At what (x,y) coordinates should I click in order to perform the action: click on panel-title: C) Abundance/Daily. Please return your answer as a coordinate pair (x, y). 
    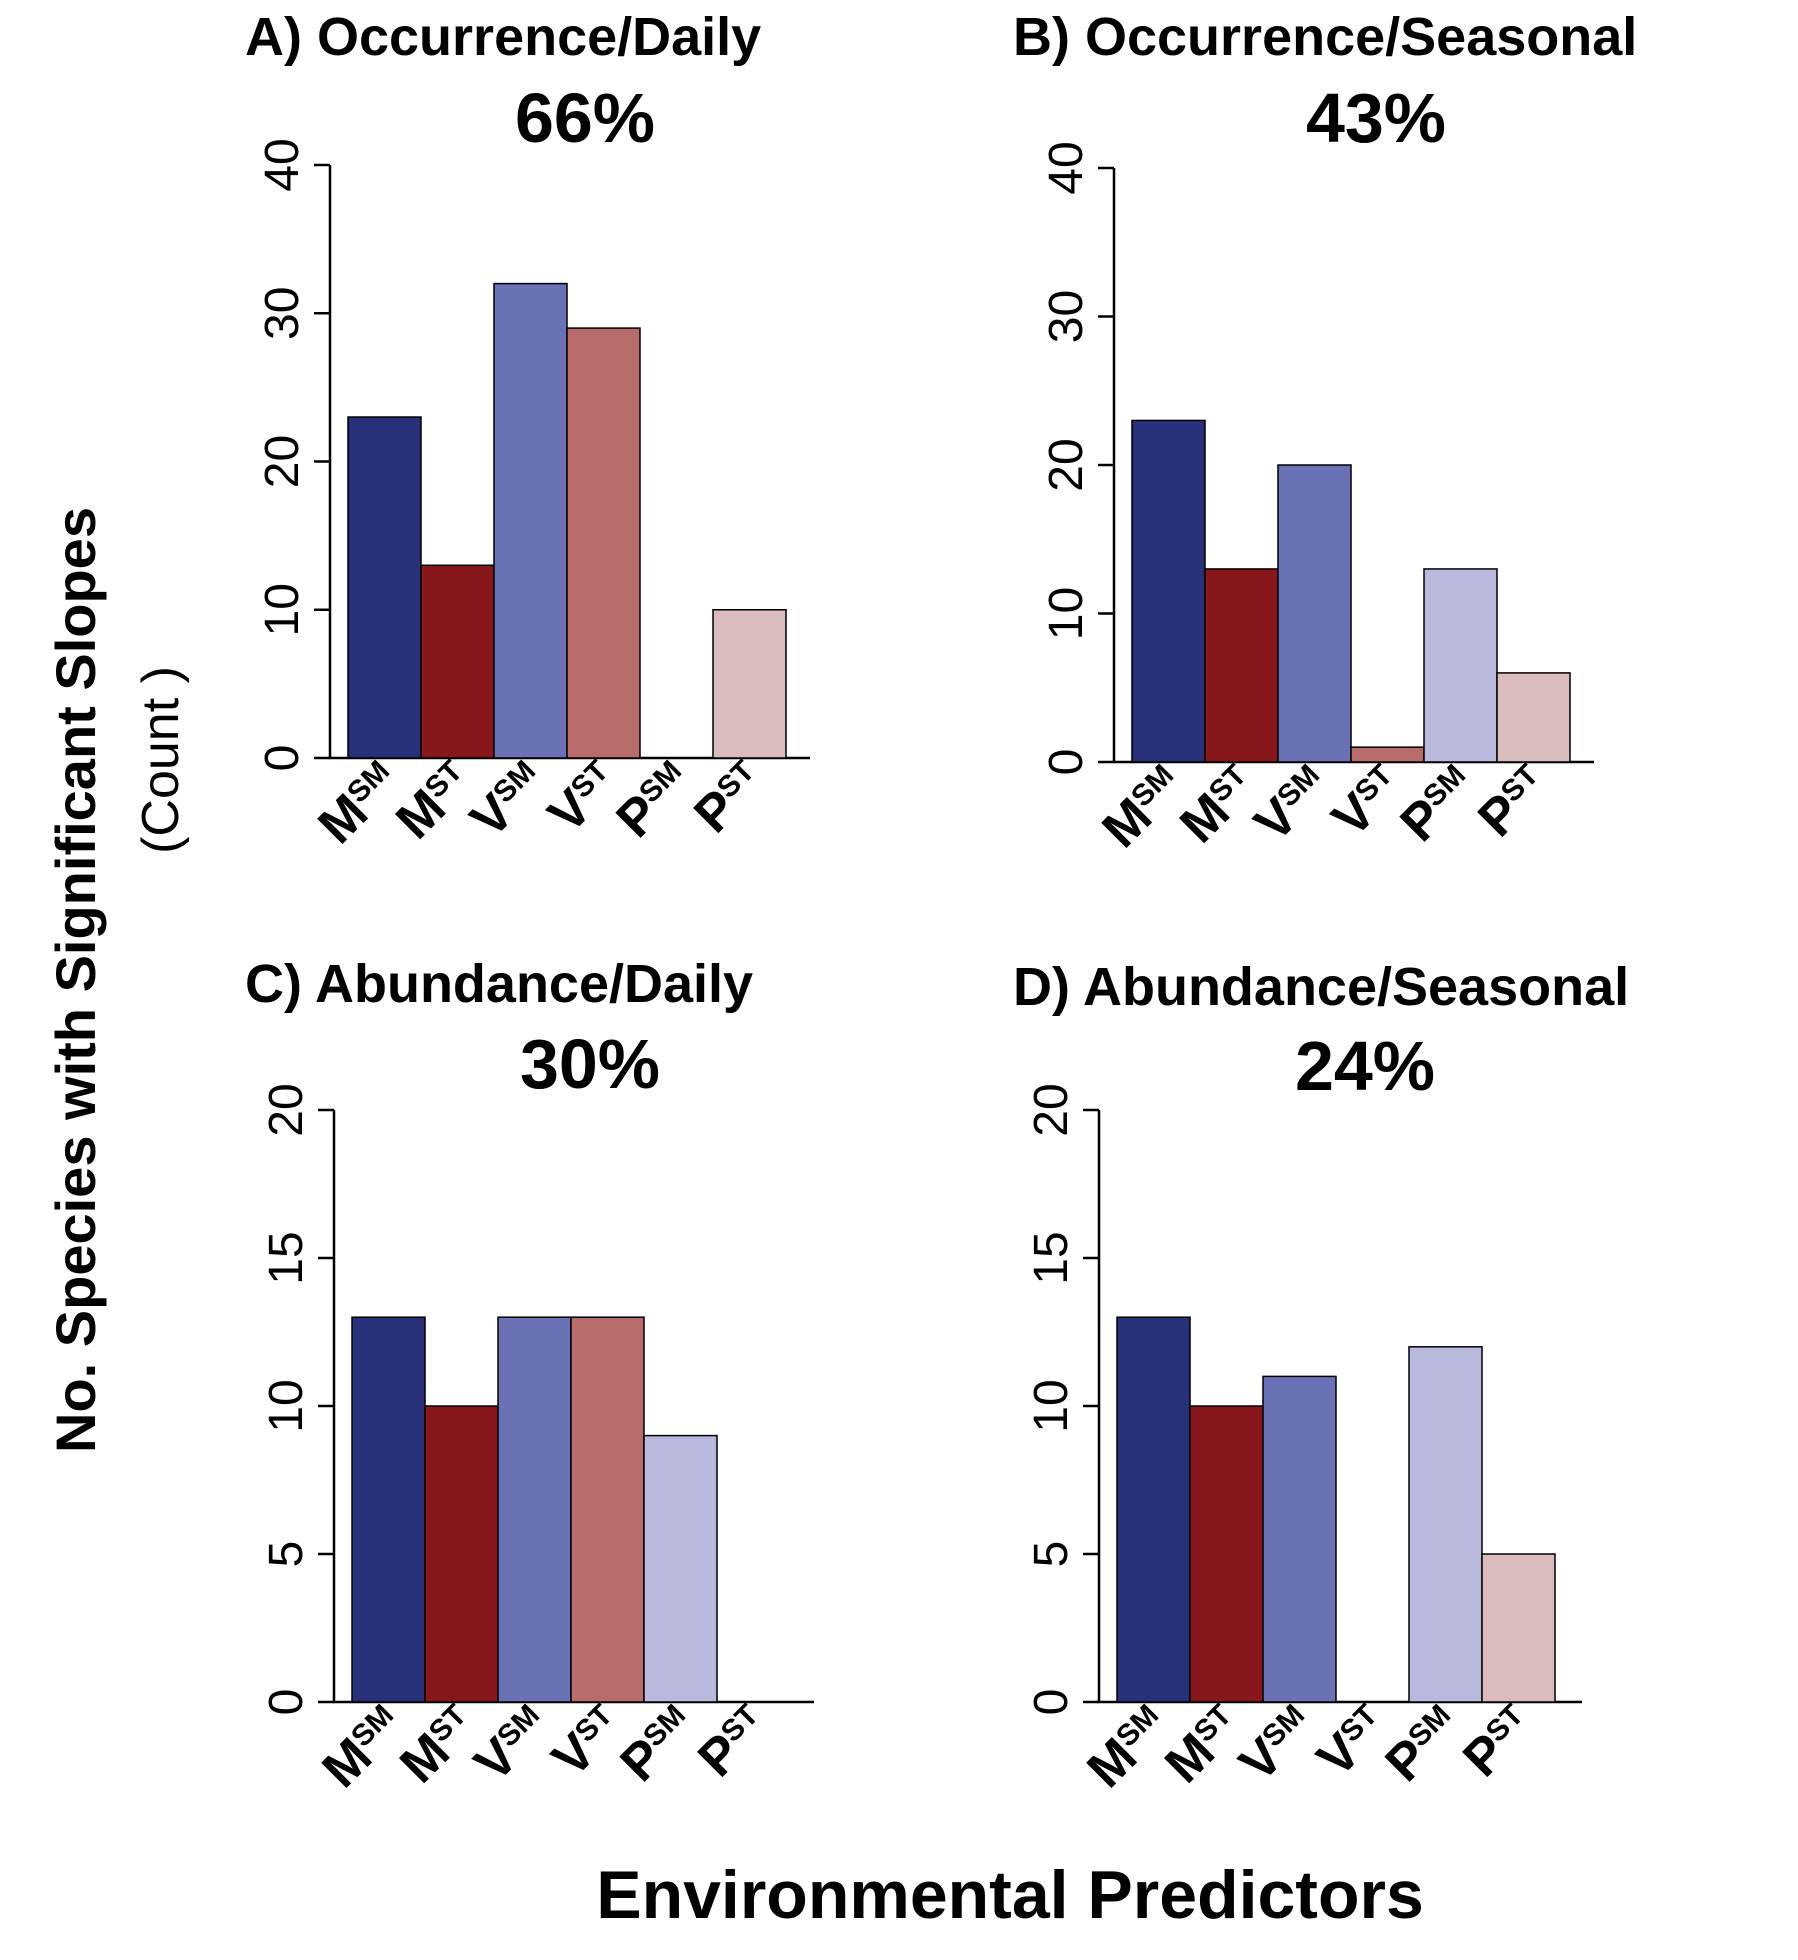
    Looking at the image, I should click on (499, 984).